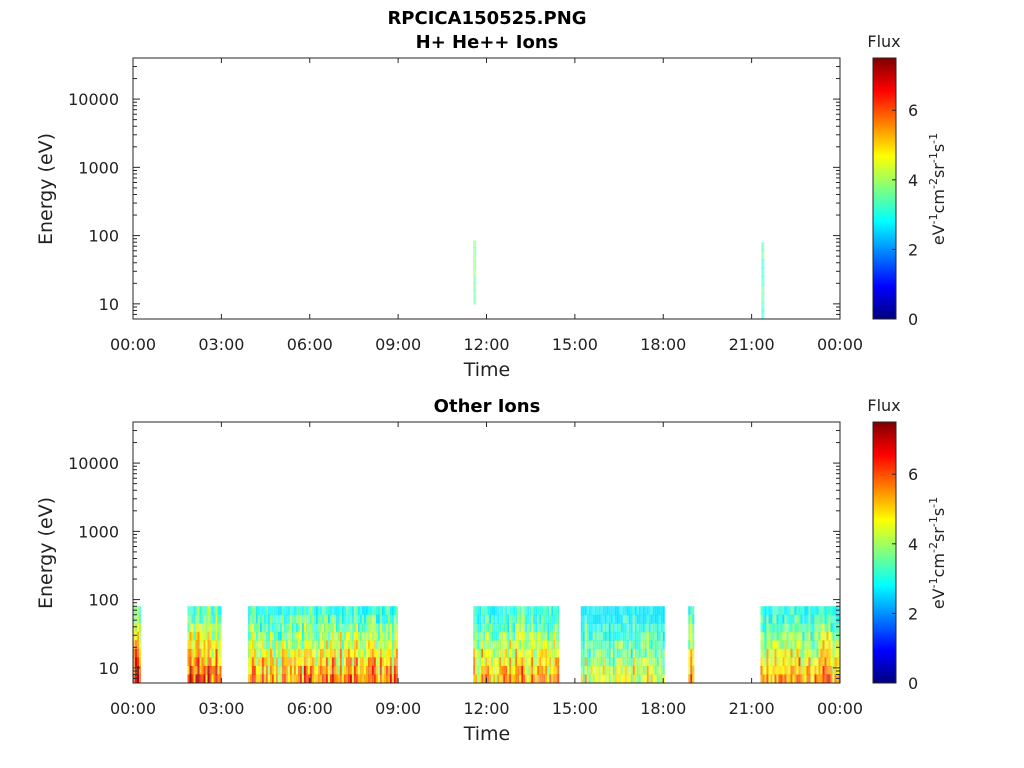  What do you see at coordinates (93, 463) in the screenshot?
I see `y-tick-label: 10000` at bounding box center [93, 463].